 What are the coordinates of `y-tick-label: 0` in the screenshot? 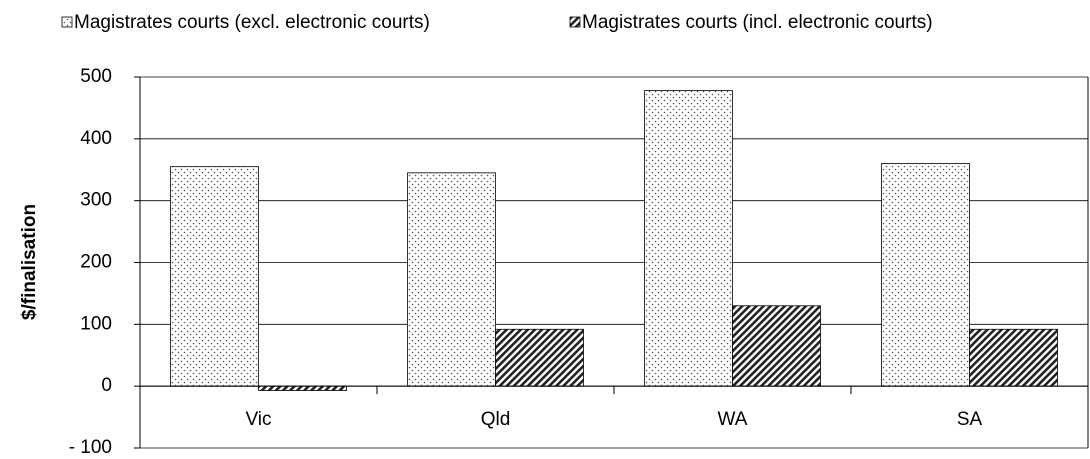 It's located at (106, 385).